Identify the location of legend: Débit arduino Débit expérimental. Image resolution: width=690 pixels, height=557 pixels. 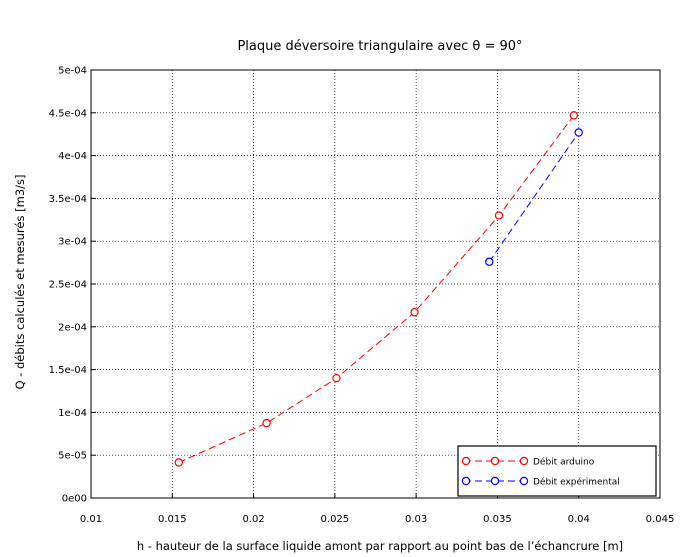
(557, 471).